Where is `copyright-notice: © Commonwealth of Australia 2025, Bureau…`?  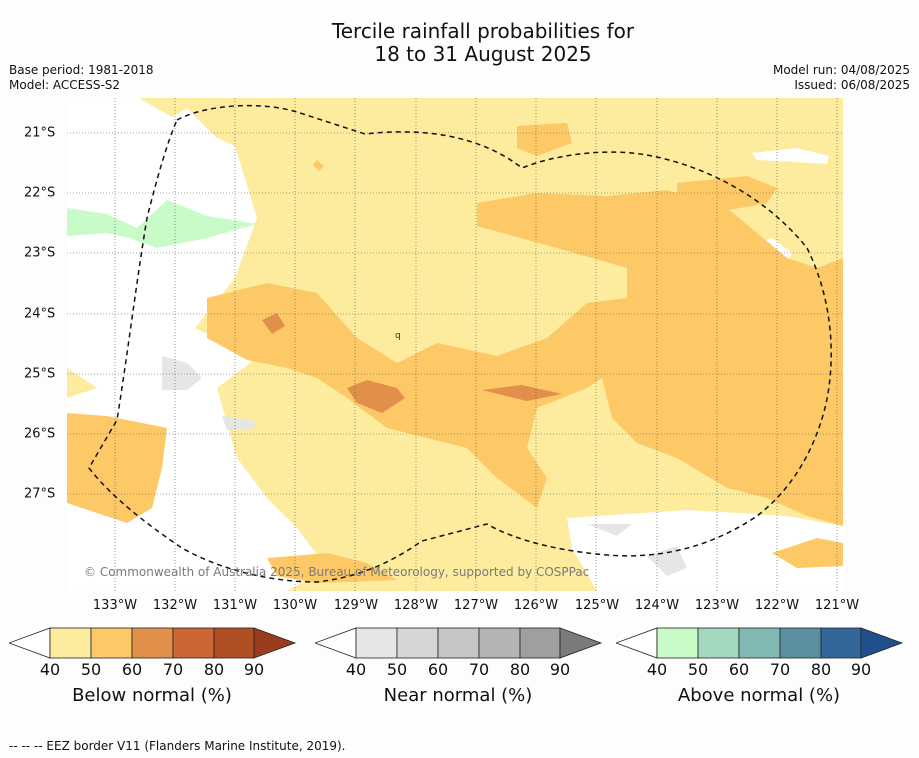 copyright-notice: © Commonwealth of Australia 2025, Bureau… is located at coordinates (337, 572).